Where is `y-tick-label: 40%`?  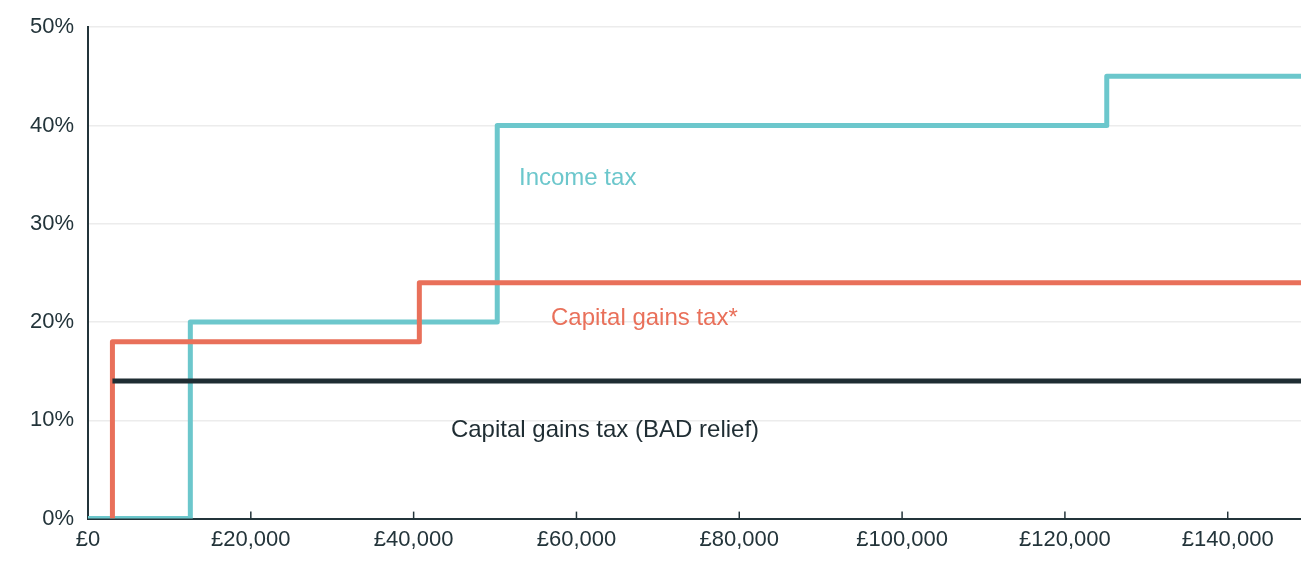 y-tick-label: 40% is located at coordinates (51, 124).